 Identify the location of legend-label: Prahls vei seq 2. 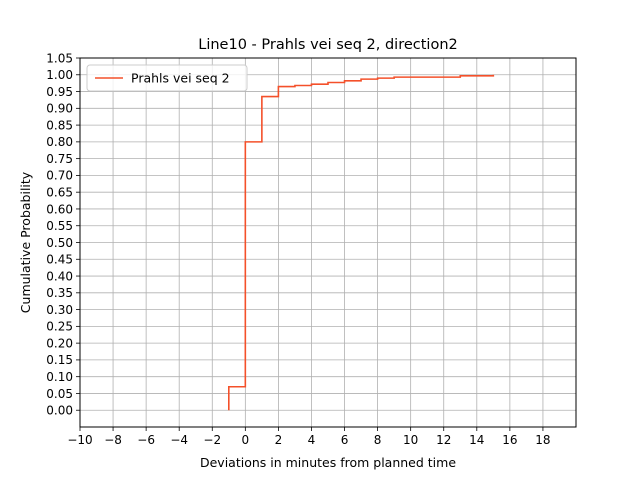
(180, 78).